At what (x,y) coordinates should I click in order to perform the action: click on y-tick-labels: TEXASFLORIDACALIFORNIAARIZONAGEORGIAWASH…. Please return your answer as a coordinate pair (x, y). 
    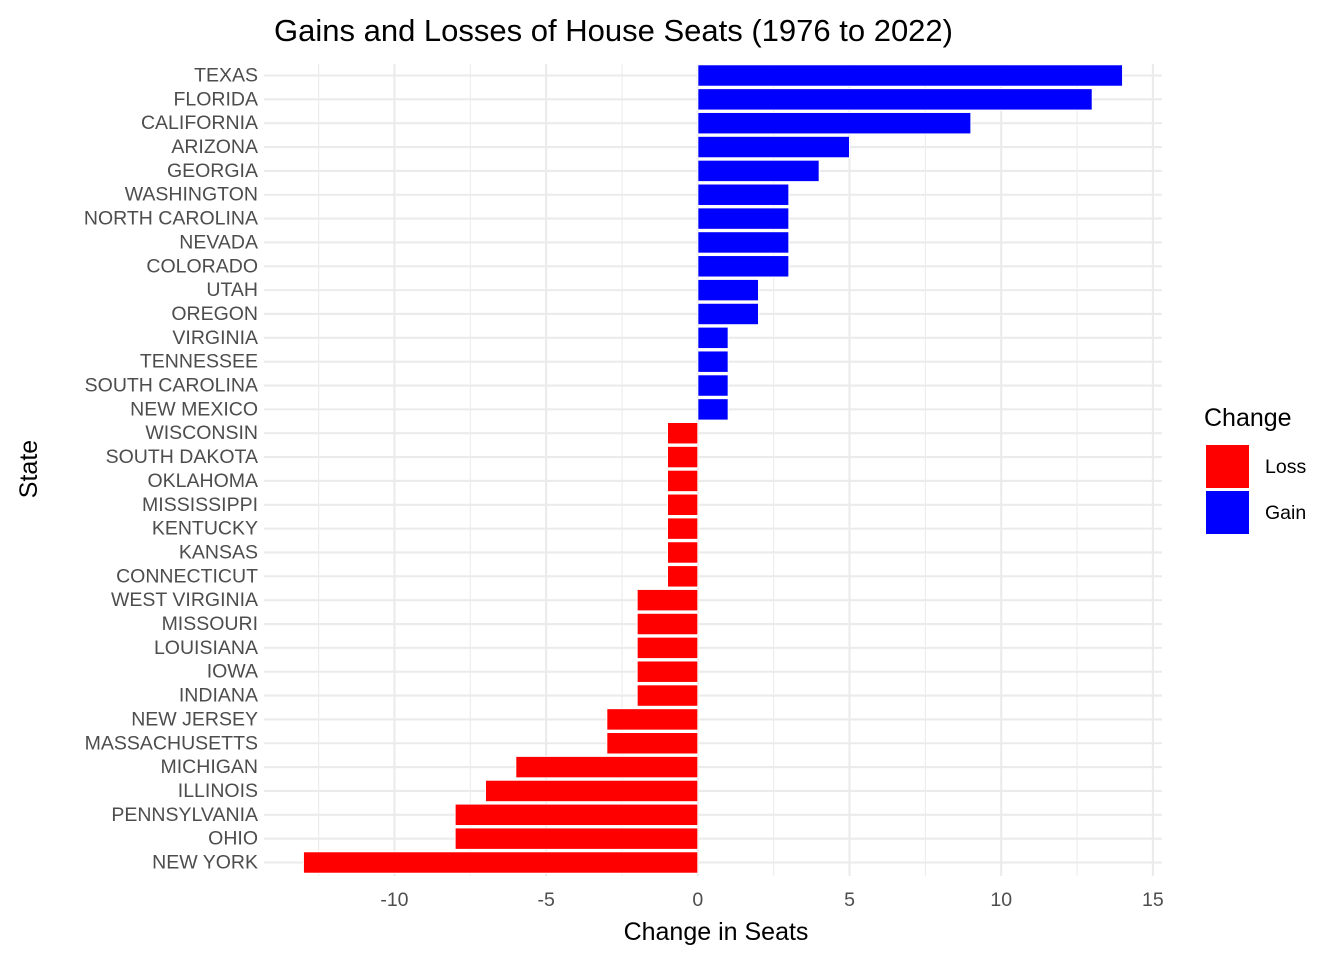
    Looking at the image, I should click on (171, 469).